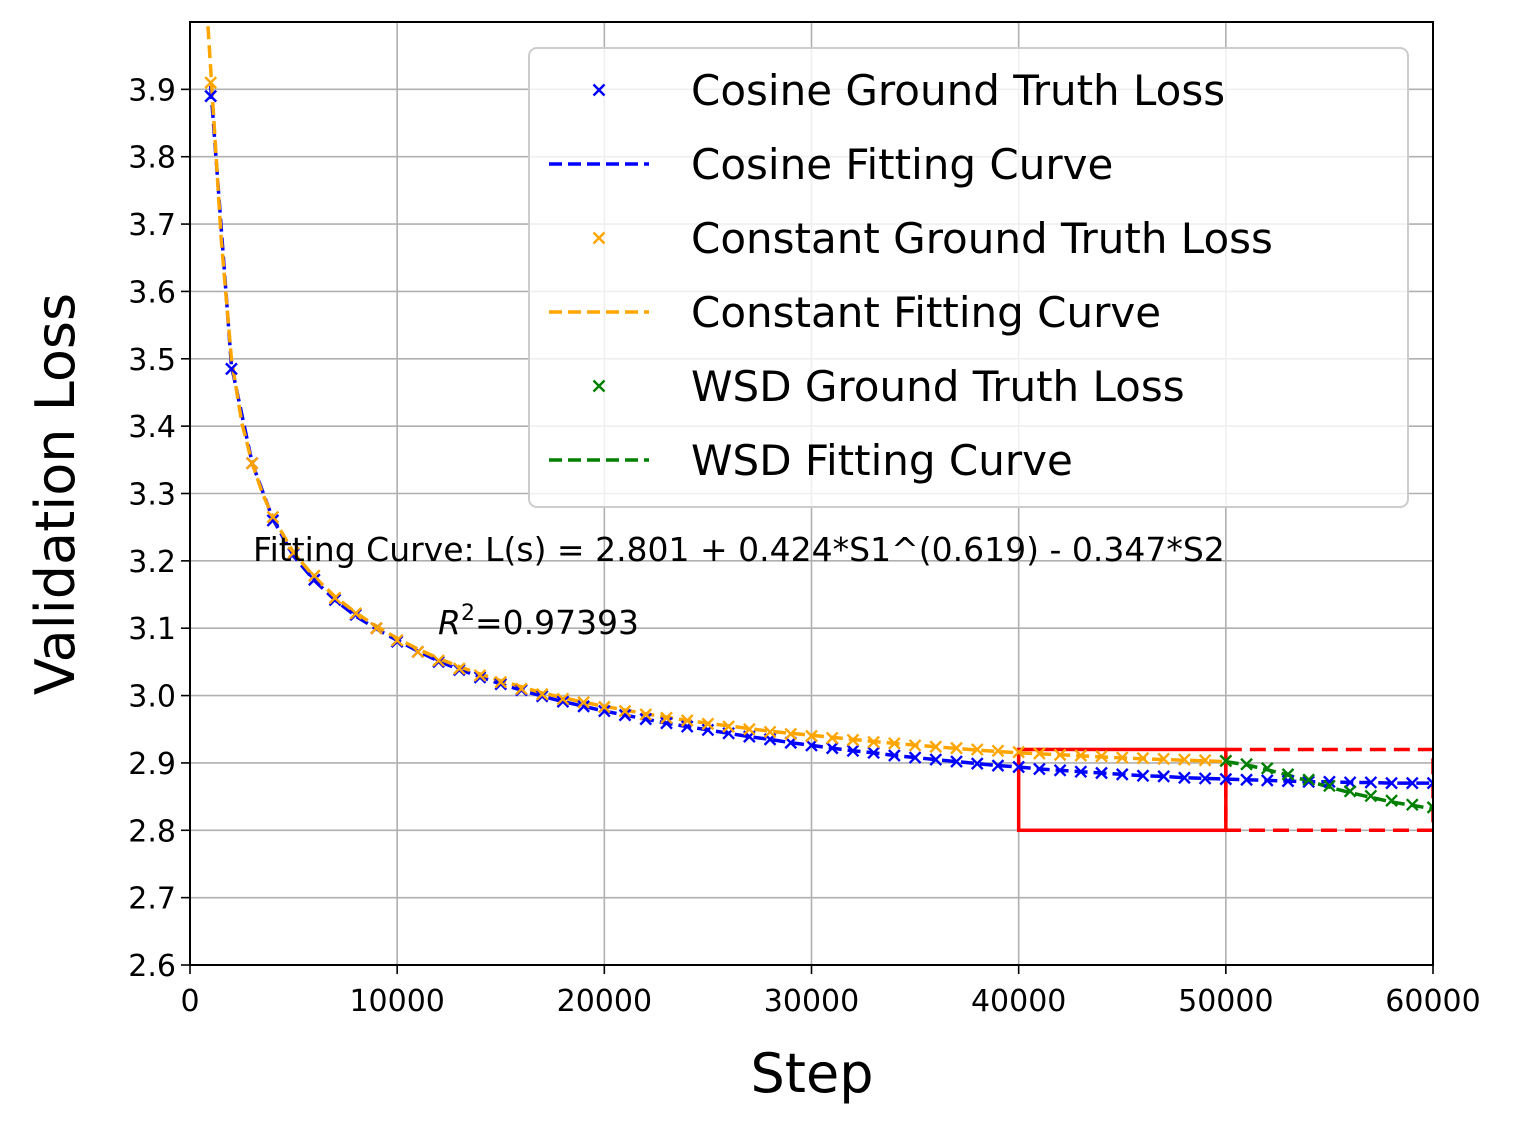 Image resolution: width=1522 pixels, height=1130 pixels. I want to click on y-tick-label: 3.6, so click(152, 292).